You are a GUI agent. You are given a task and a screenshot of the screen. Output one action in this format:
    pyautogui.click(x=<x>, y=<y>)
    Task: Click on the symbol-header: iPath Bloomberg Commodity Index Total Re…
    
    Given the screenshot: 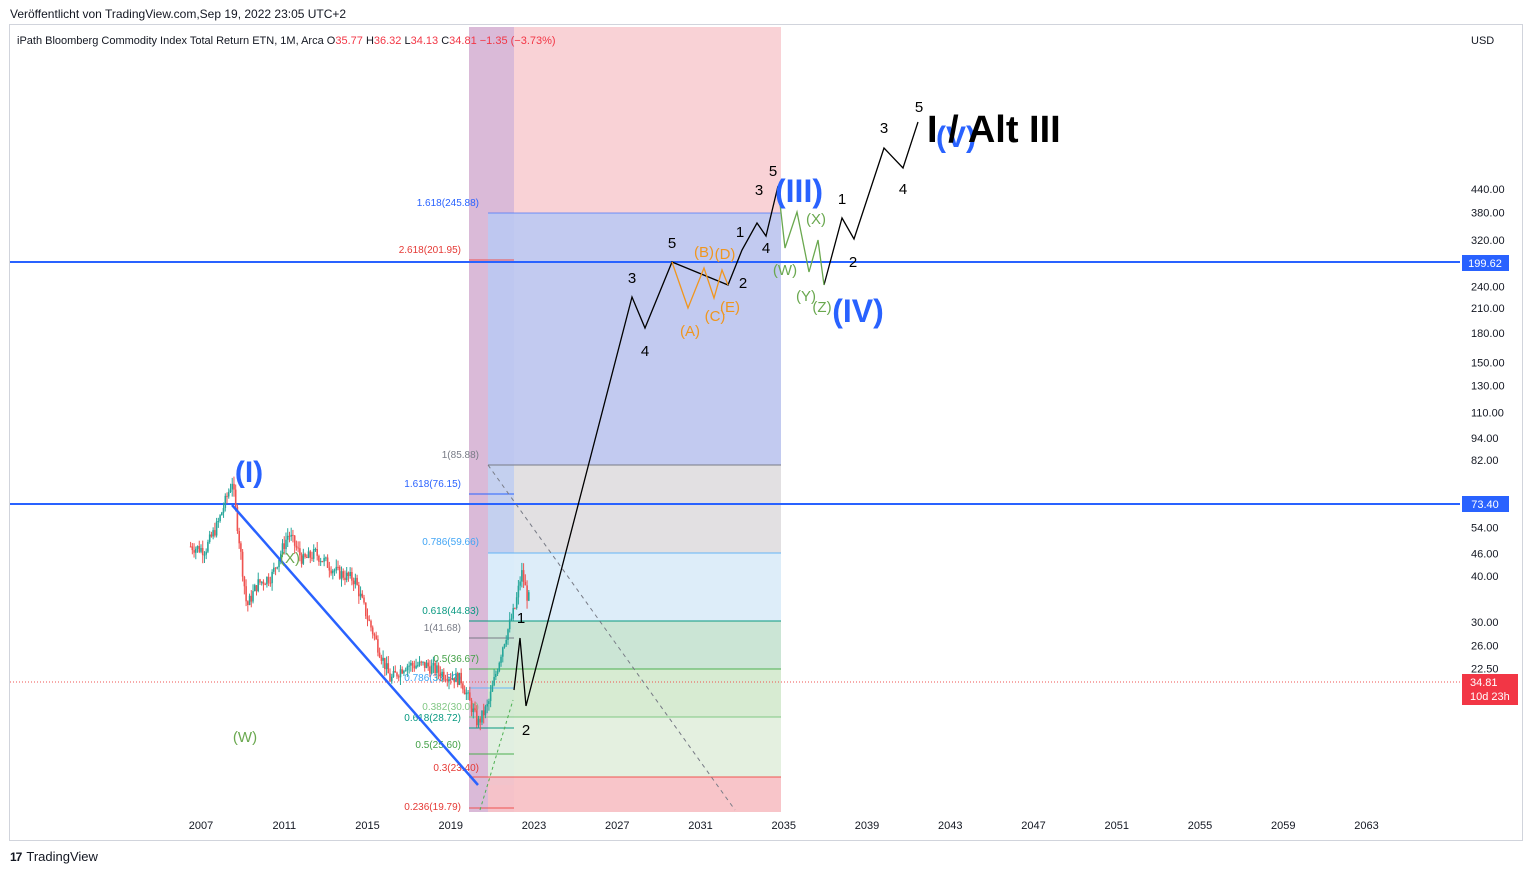 What is the action you would take?
    pyautogui.click(x=286, y=41)
    